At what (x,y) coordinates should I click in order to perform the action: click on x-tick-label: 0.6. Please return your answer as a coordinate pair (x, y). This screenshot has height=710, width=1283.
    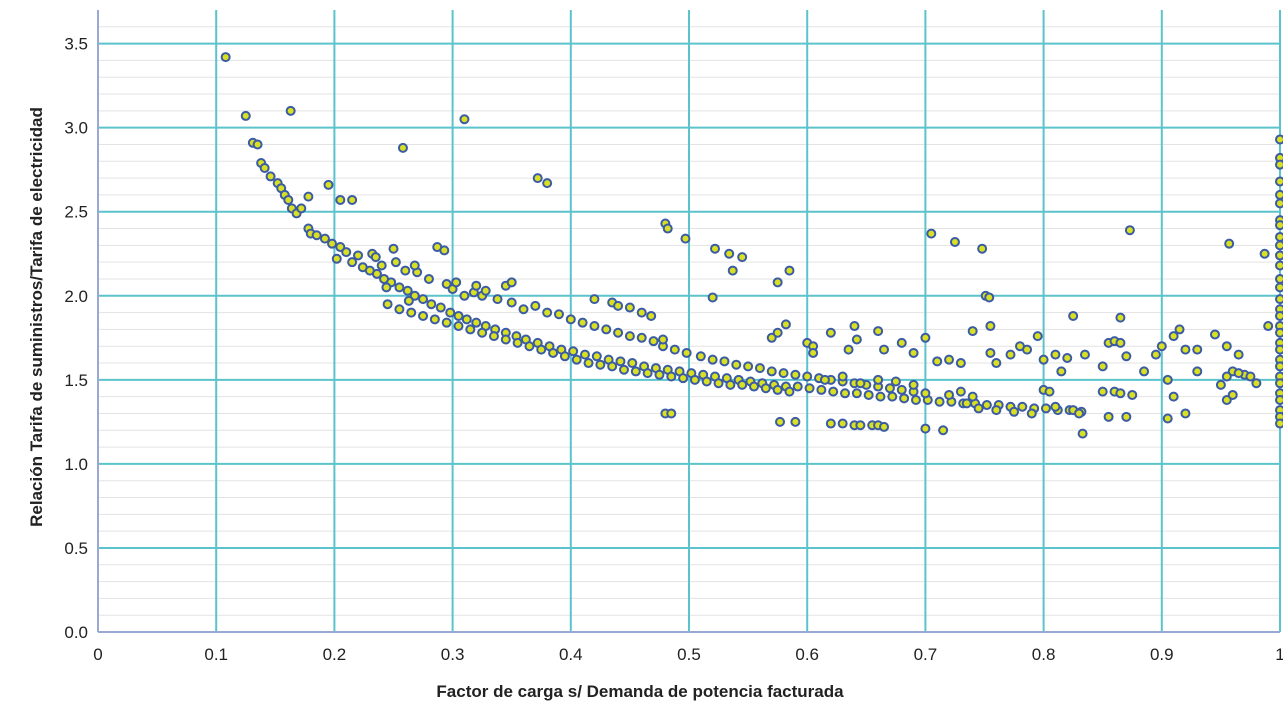
    Looking at the image, I should click on (807, 654).